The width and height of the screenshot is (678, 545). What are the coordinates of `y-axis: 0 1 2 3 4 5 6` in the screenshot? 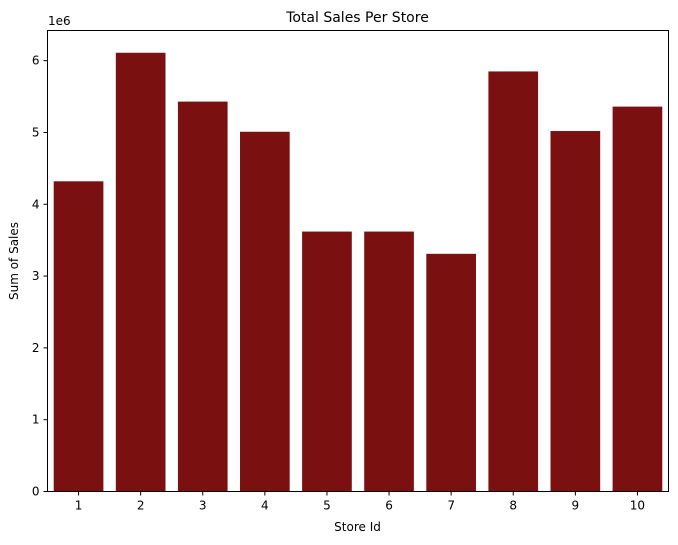 It's located at (40, 276).